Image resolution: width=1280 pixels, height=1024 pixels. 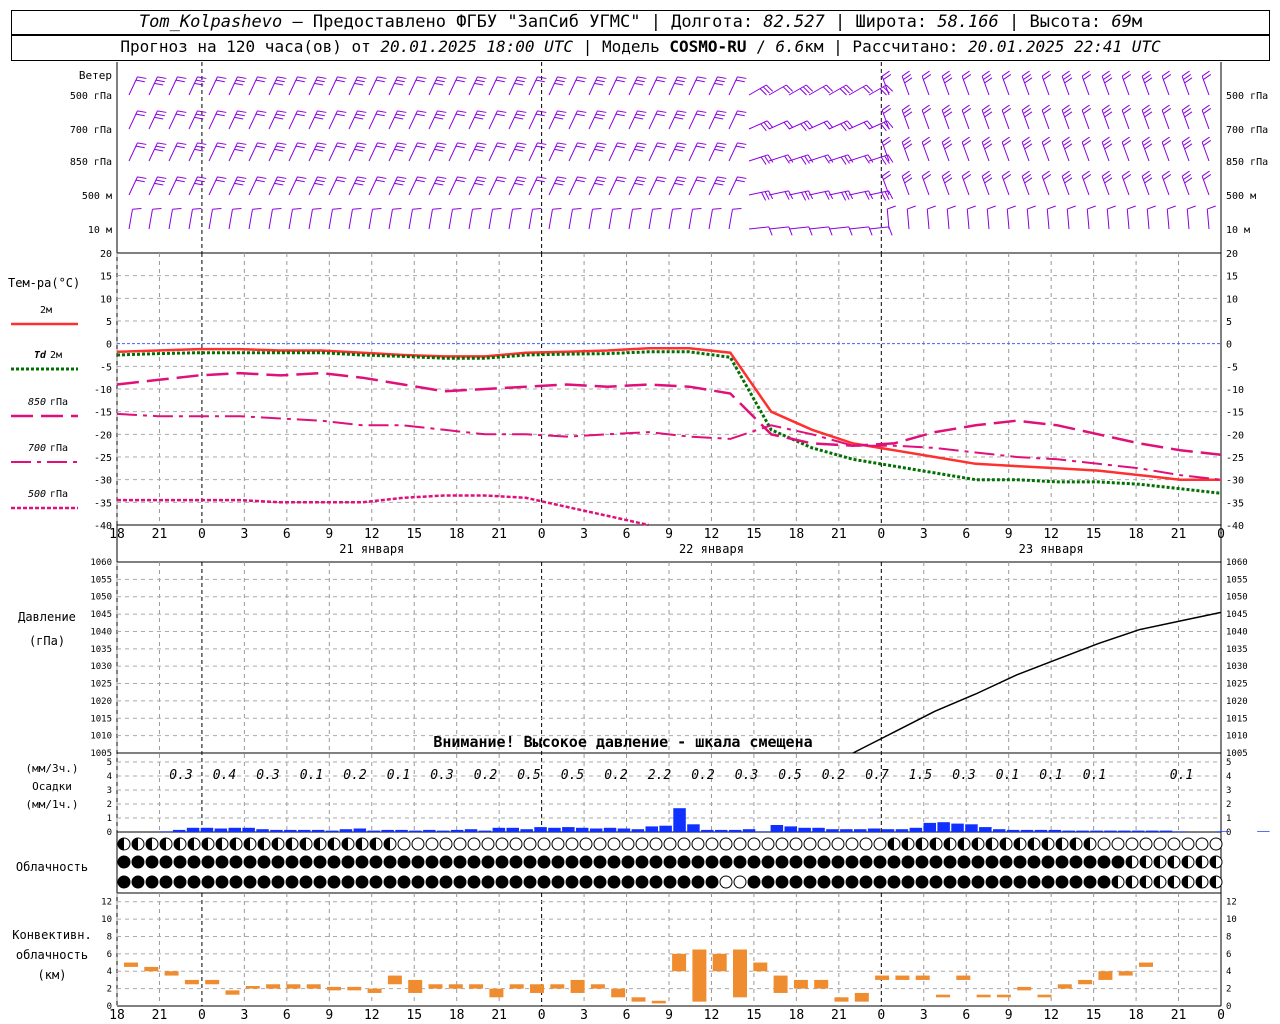 I want to click on pressure-ytick-right: 1030, so click(x=1237, y=667).